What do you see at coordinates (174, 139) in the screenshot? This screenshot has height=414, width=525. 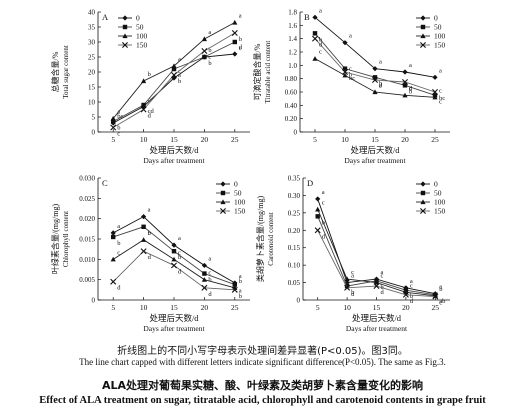 I see `x-tick-label: 15` at bounding box center [174, 139].